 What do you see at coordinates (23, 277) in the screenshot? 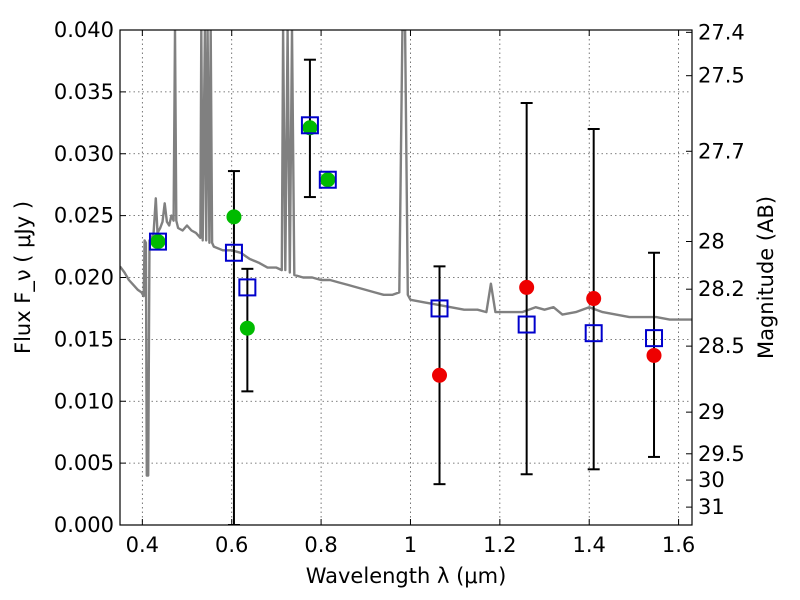
I see `y-axis-title: Flux F_ν ( μJy )` at bounding box center [23, 277].